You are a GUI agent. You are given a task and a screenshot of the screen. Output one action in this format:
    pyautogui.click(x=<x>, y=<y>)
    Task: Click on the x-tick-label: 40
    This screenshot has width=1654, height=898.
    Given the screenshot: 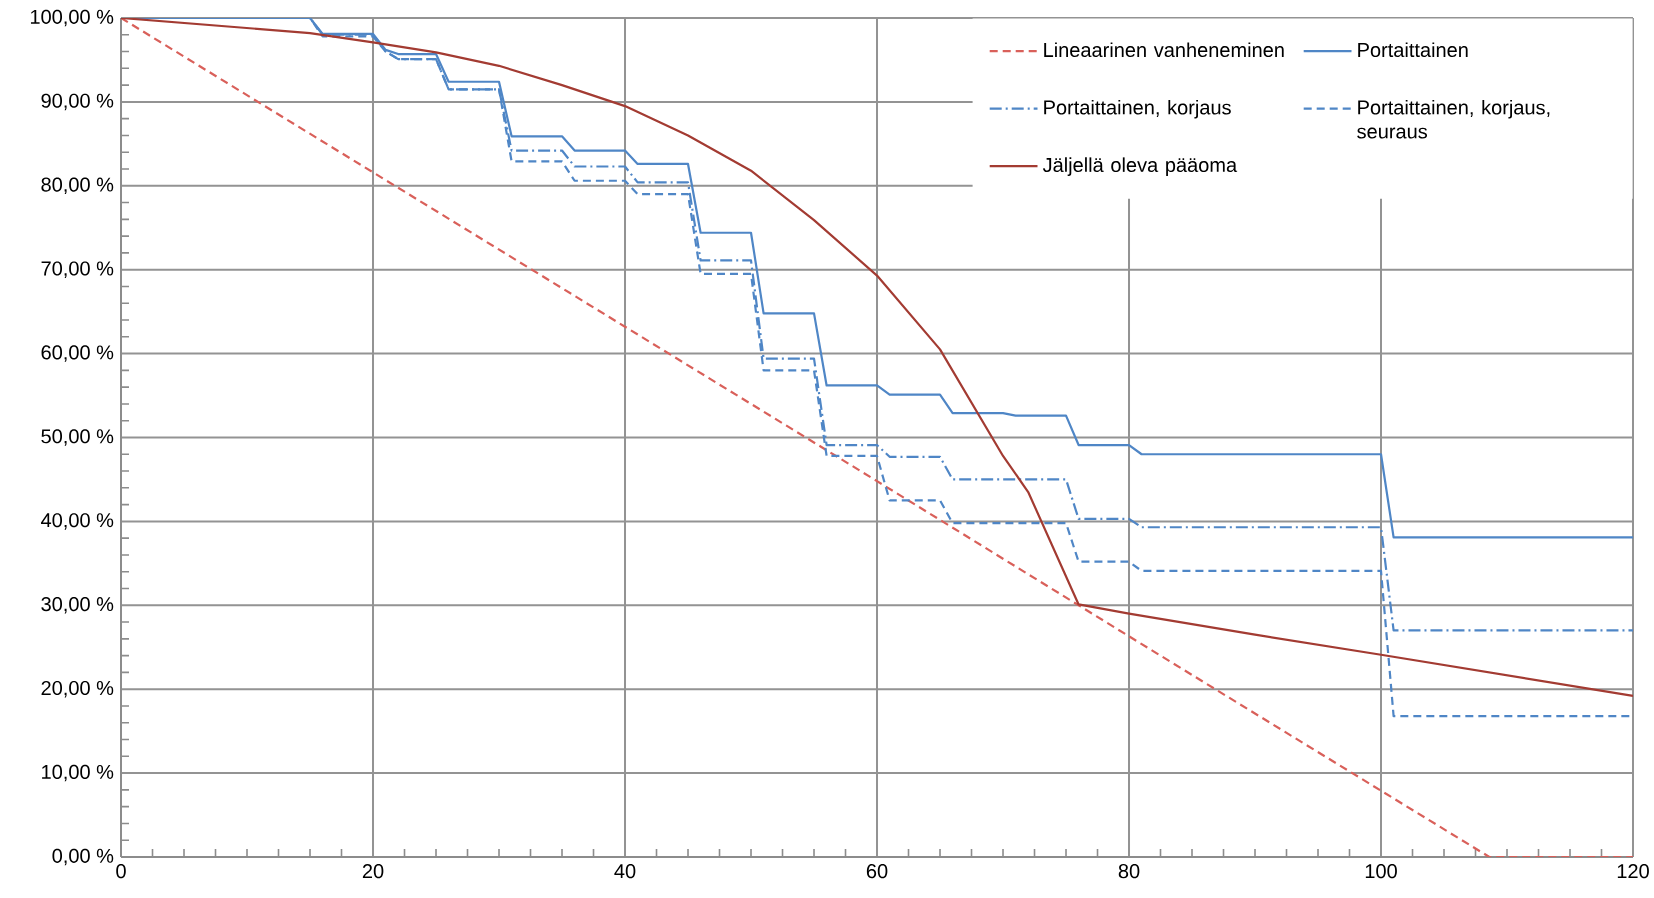 What is the action you would take?
    pyautogui.click(x=625, y=871)
    